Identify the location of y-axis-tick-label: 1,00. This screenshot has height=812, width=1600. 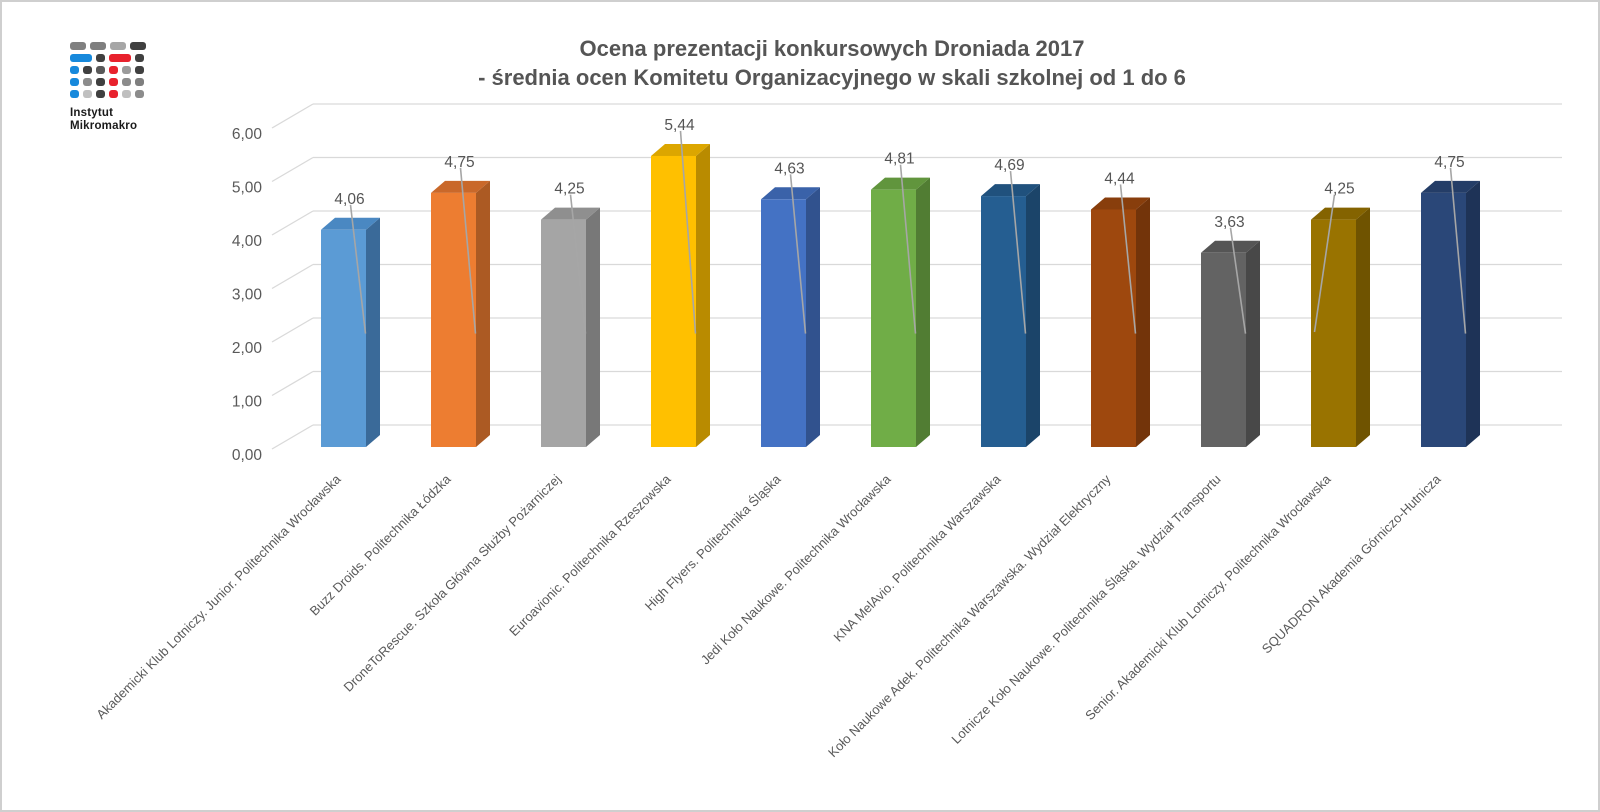
(247, 402).